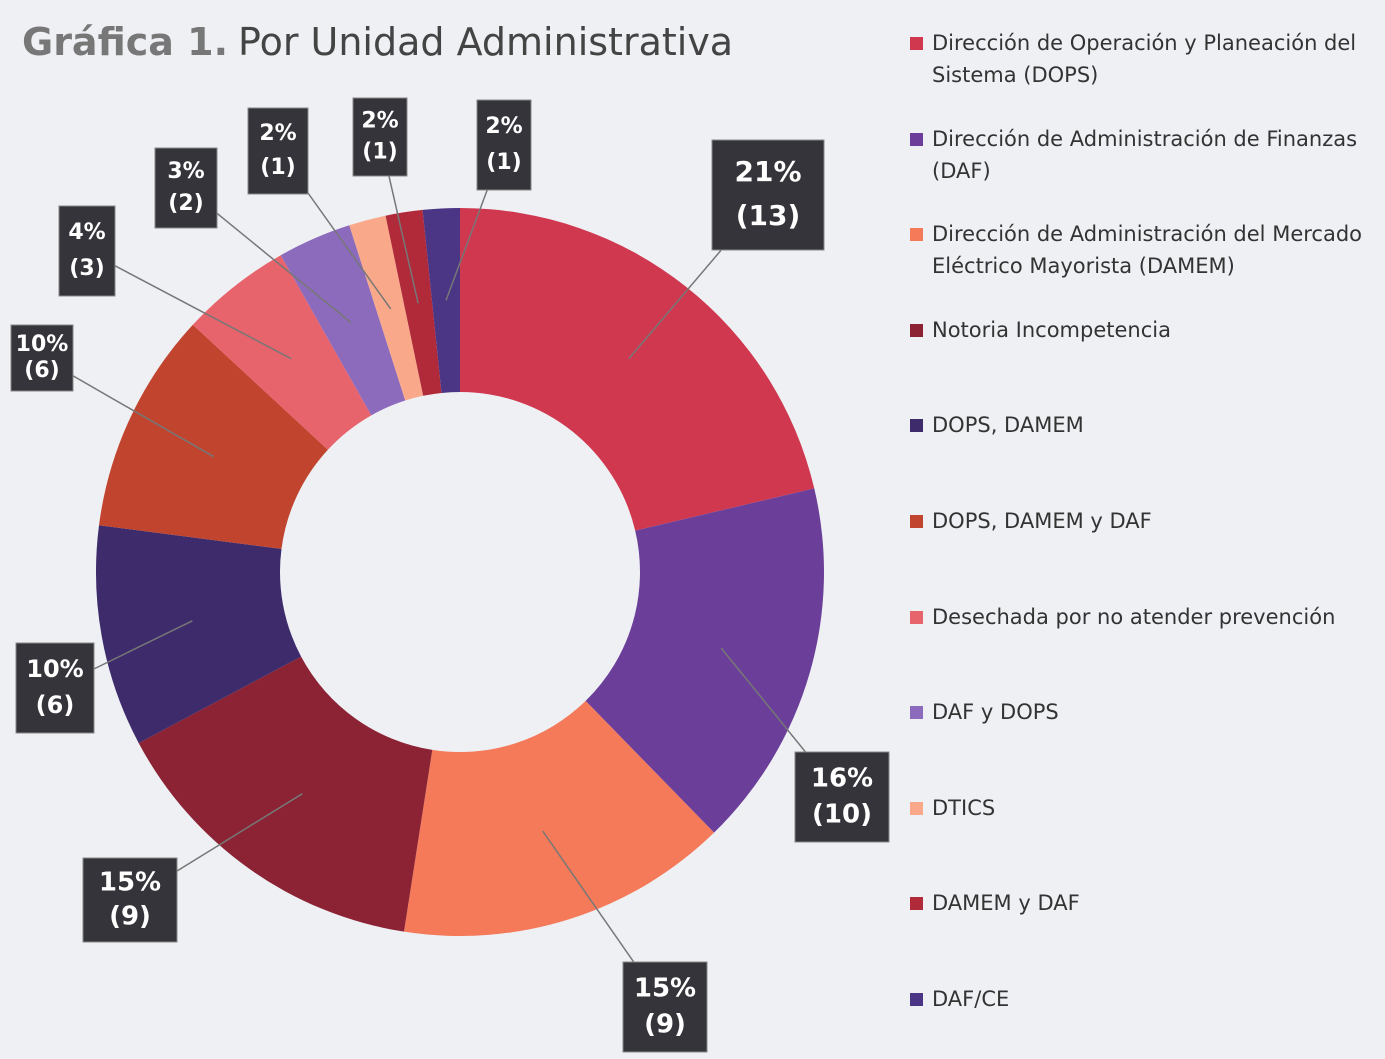  What do you see at coordinates (1008, 425) in the screenshot?
I see `legend-label: DOPS, DAMEM` at bounding box center [1008, 425].